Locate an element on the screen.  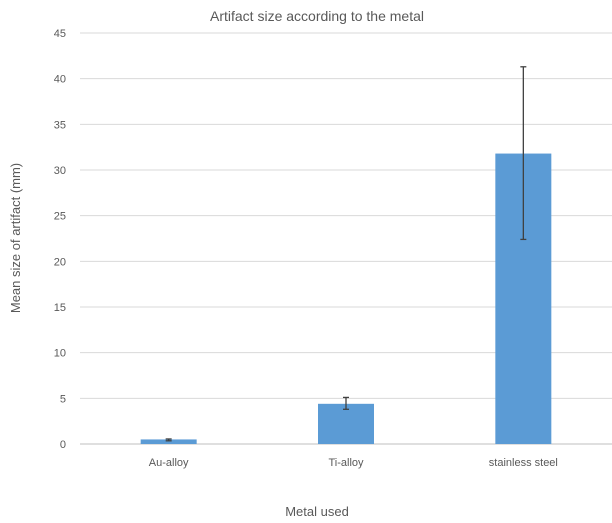
x-tick-labels: Au-alloy Ti-alloy stainless steel is located at coordinates (353, 463).